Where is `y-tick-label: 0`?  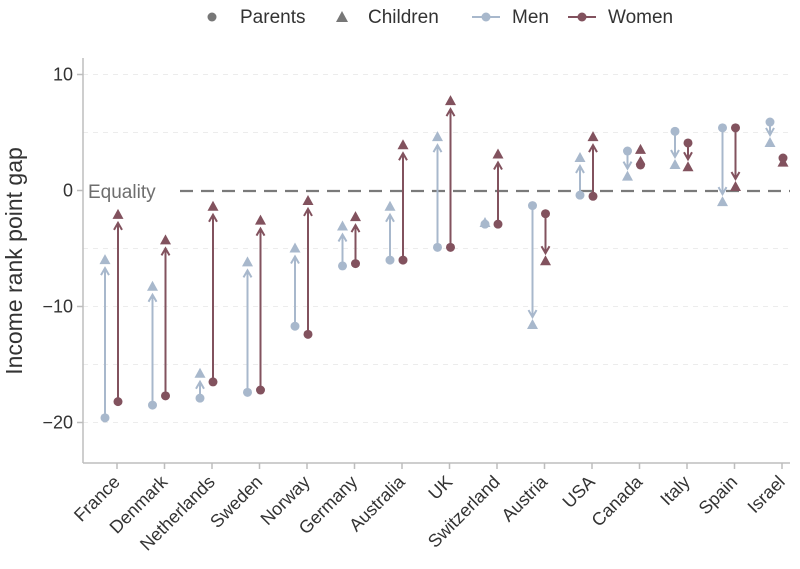
y-tick-label: 0 is located at coordinates (68, 191).